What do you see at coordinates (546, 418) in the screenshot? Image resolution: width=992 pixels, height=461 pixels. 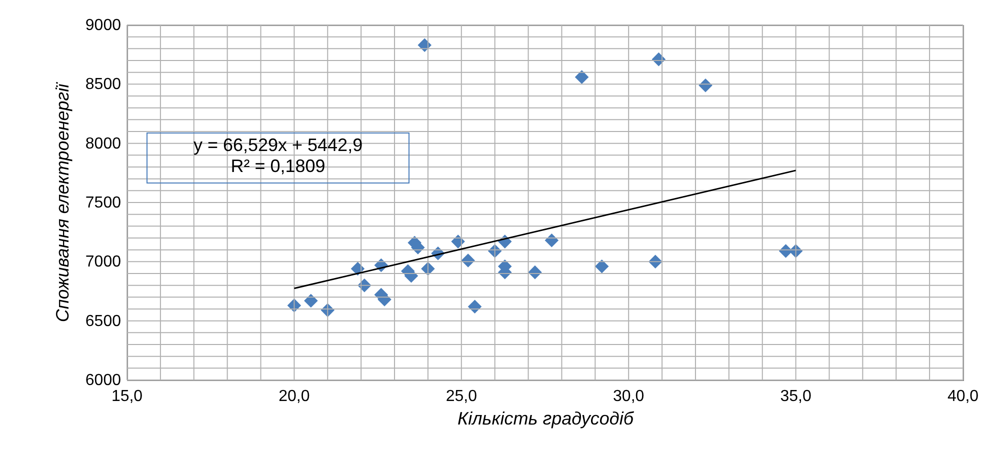 I see `x-axis-title: Кількість градусодіб` at bounding box center [546, 418].